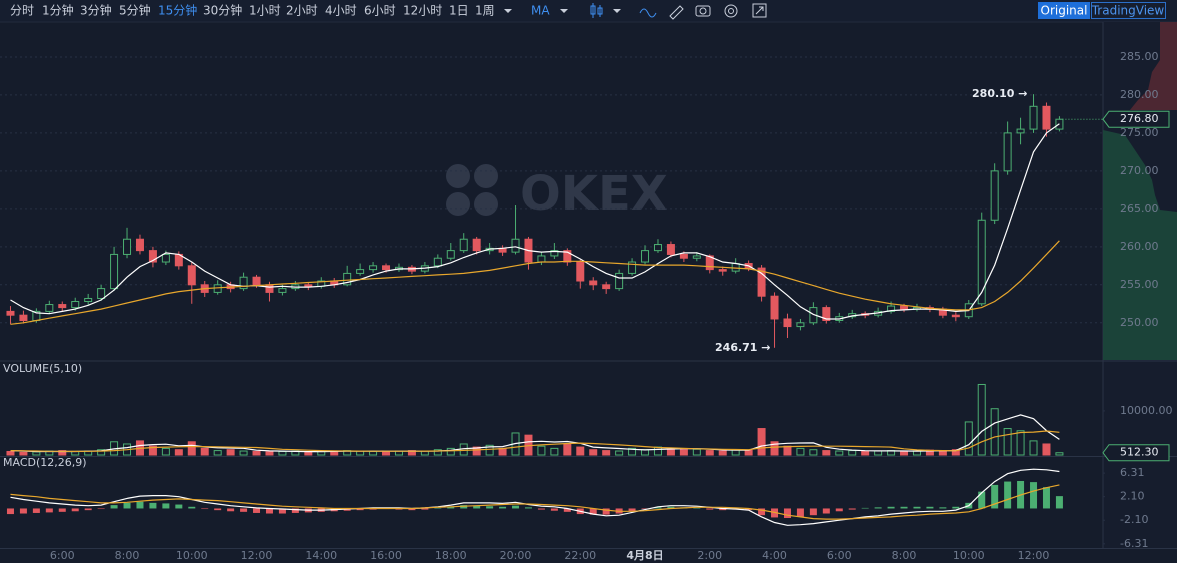 This screenshot has height=563, width=1177. Describe the element at coordinates (58, 10) in the screenshot. I see `interval-button: 1分钟` at that location.